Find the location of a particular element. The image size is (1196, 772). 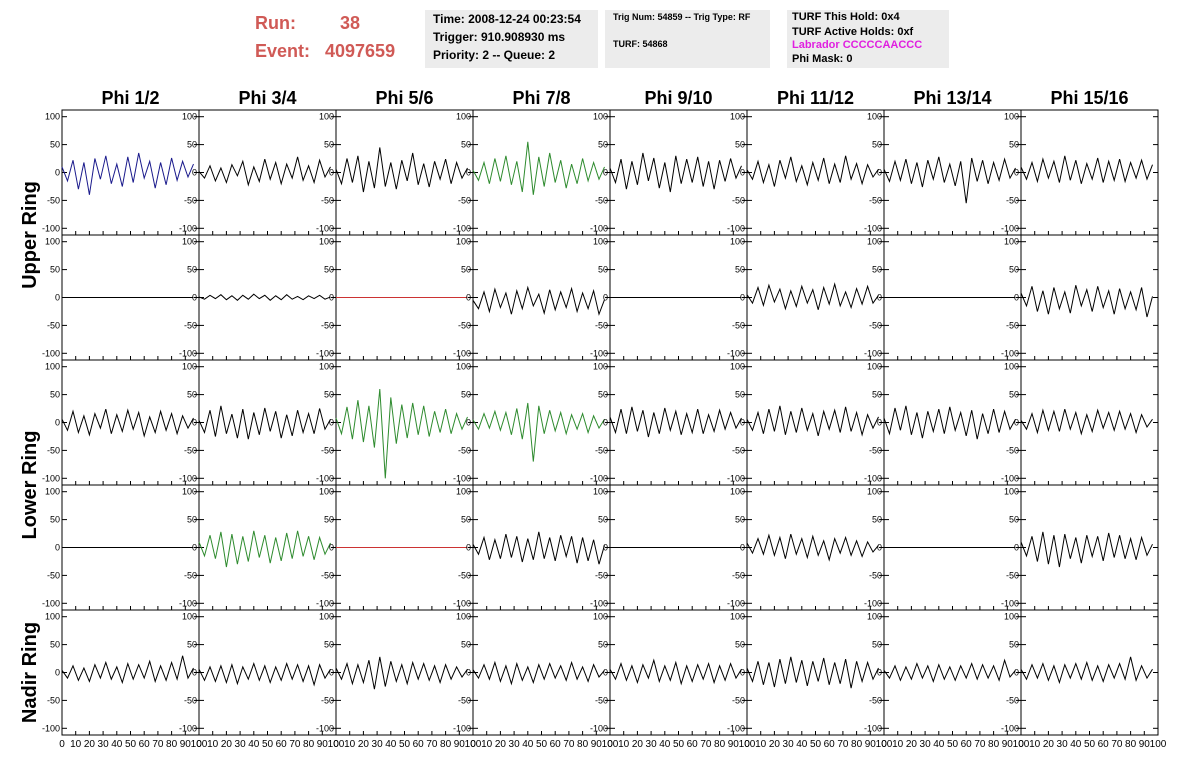

x-tick-label: 50 is located at coordinates (1090, 744).